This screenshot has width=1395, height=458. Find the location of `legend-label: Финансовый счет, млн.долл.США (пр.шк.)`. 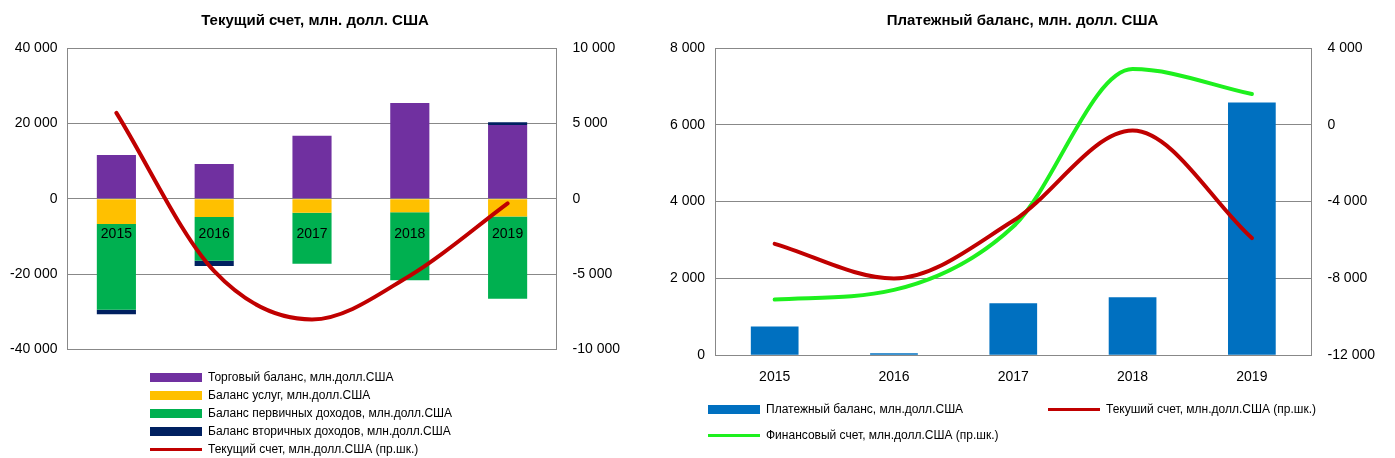

legend-label: Финансовый счет, млн.долл.США (пр.шк.) is located at coordinates (882, 435).